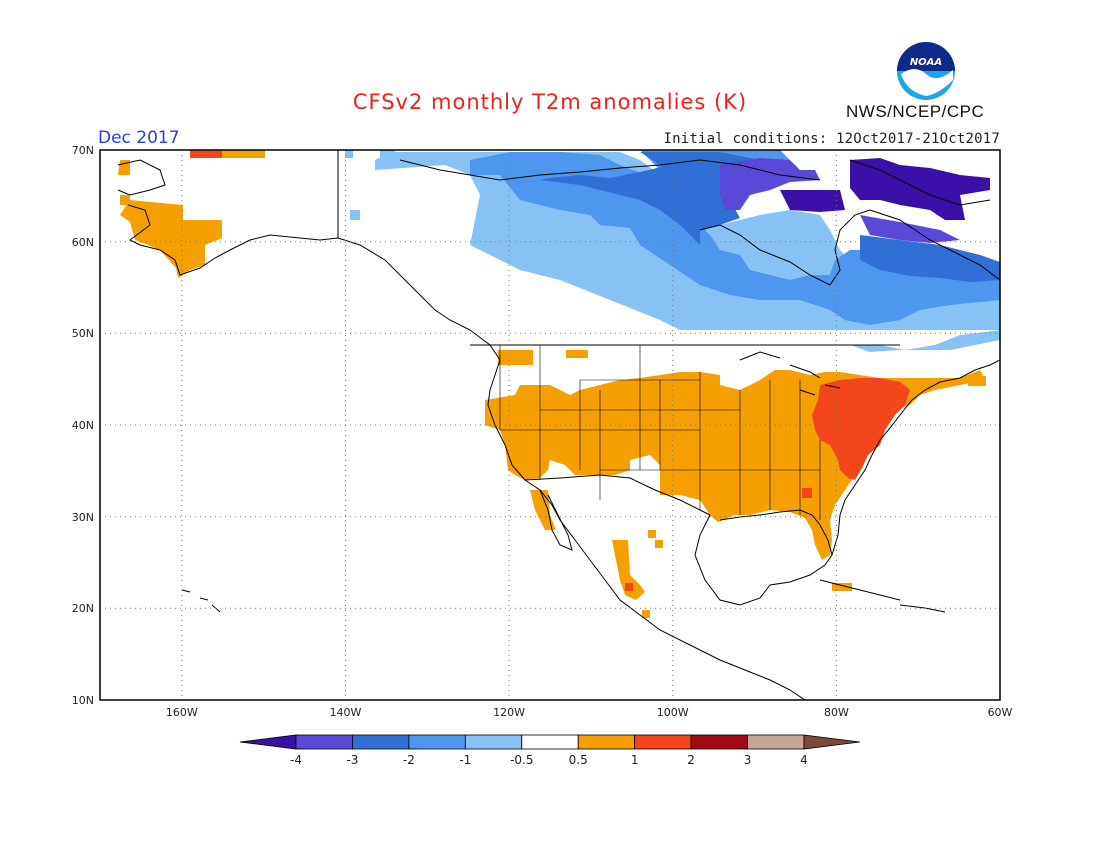 The image size is (1100, 850). Describe the element at coordinates (268, 742) in the screenshot. I see `legend-swatch-lowest` at that location.